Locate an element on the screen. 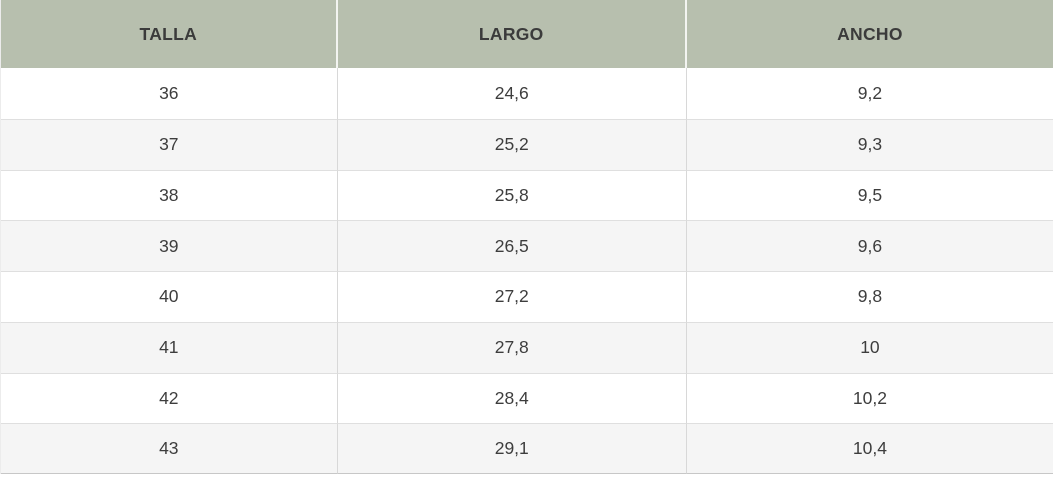 The image size is (1053, 481). cell-talla: 43 is located at coordinates (169, 448).